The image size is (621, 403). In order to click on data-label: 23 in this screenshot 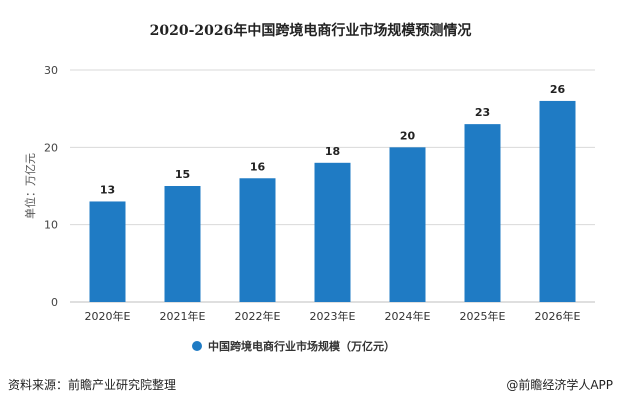, I will do `click(482, 112)`.